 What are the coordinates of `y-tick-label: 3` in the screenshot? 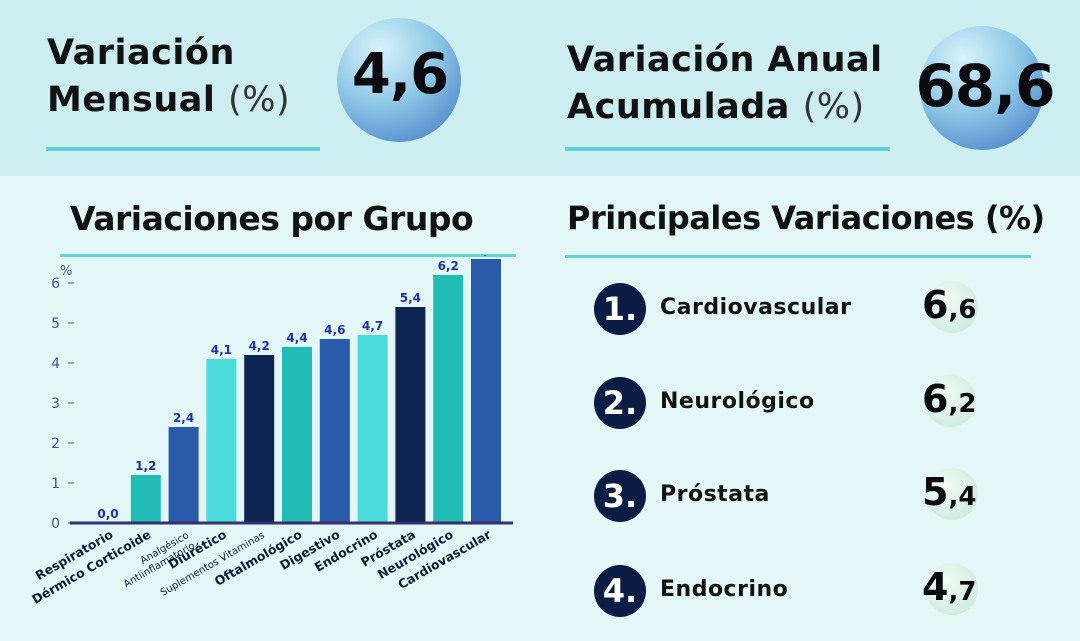 It's located at (55, 404).